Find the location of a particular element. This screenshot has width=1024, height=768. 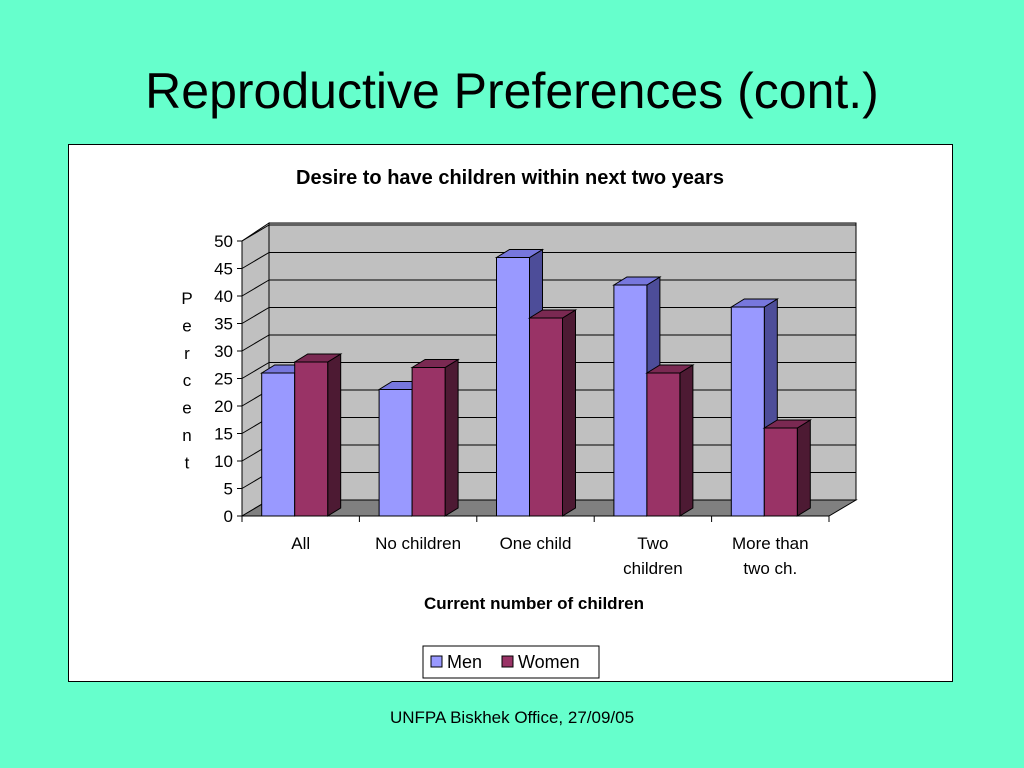

legend: Men Women is located at coordinates (511, 662).